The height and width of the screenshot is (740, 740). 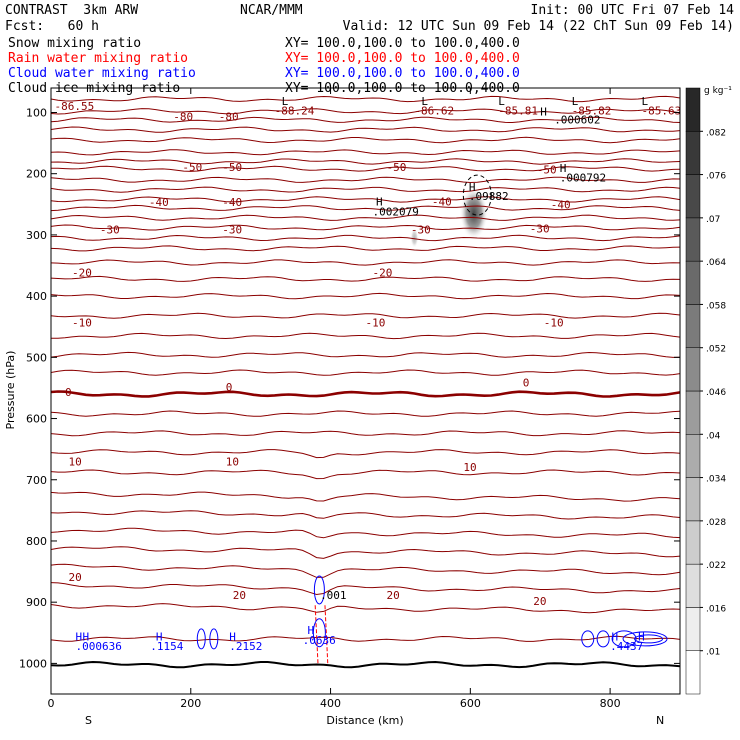 I want to click on contour-label: .000602, so click(x=577, y=120).